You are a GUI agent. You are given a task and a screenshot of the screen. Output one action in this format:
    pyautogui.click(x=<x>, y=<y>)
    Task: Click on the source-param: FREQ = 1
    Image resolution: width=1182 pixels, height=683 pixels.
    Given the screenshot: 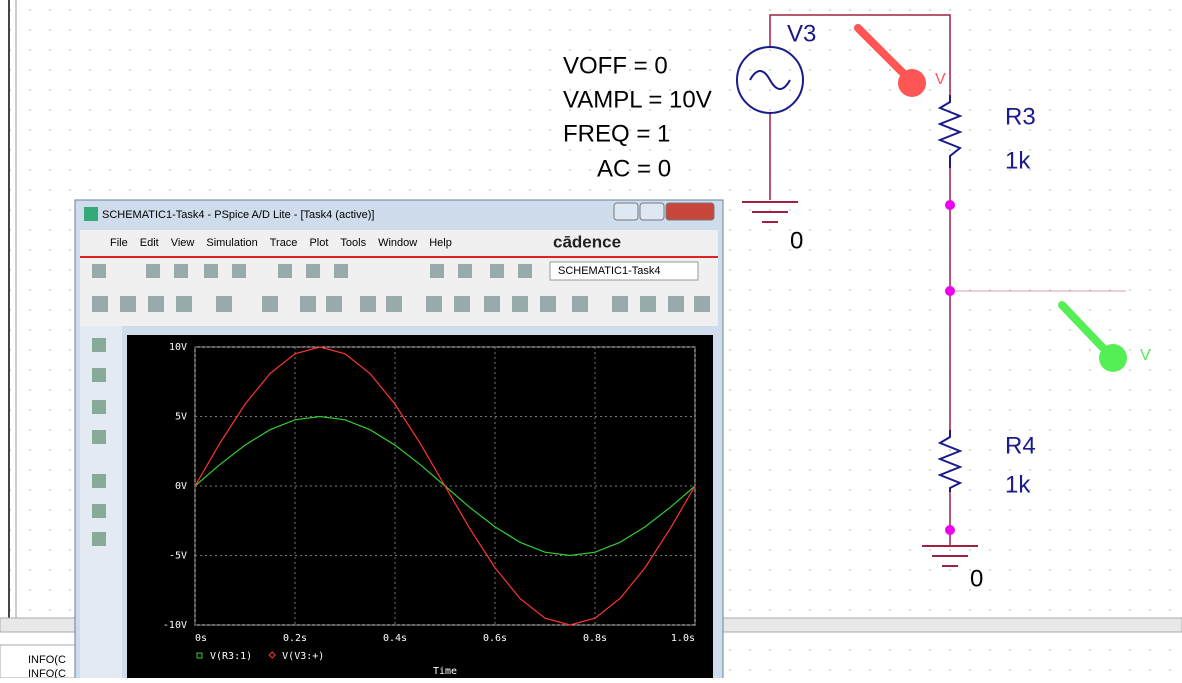 What is the action you would take?
    pyautogui.click(x=616, y=133)
    